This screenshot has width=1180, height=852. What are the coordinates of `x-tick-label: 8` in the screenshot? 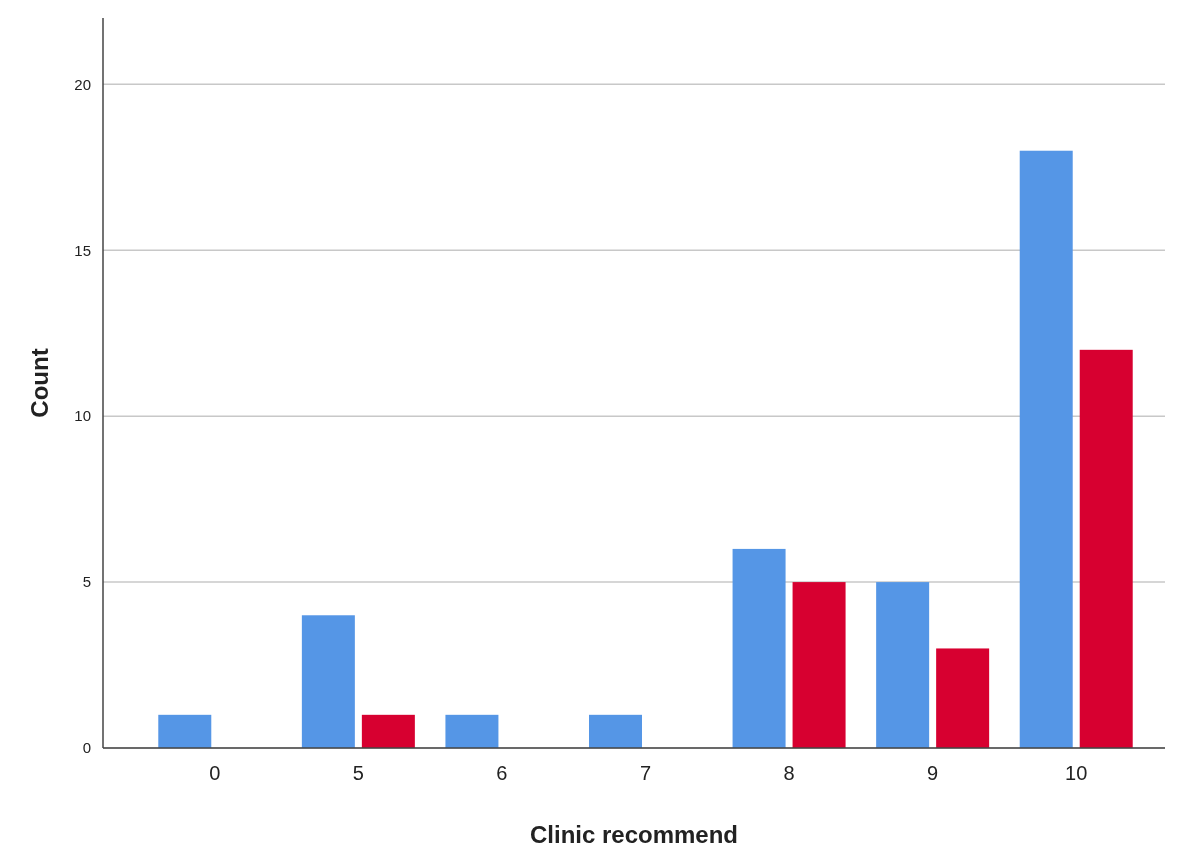 It's located at (789, 773).